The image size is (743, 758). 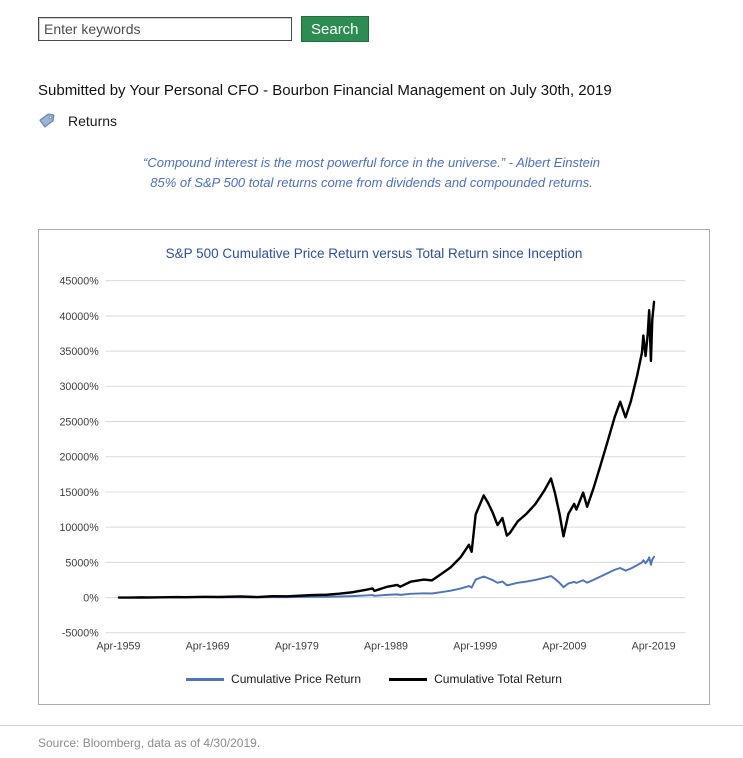 What do you see at coordinates (46, 120) in the screenshot?
I see `tag-icon` at bounding box center [46, 120].